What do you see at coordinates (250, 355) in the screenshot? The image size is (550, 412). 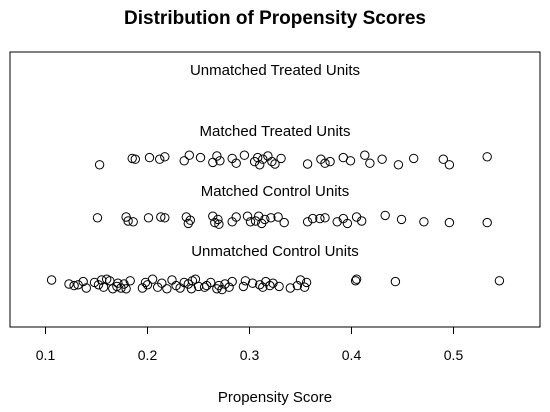 I see `x-tick-label: 0.3` at bounding box center [250, 355].